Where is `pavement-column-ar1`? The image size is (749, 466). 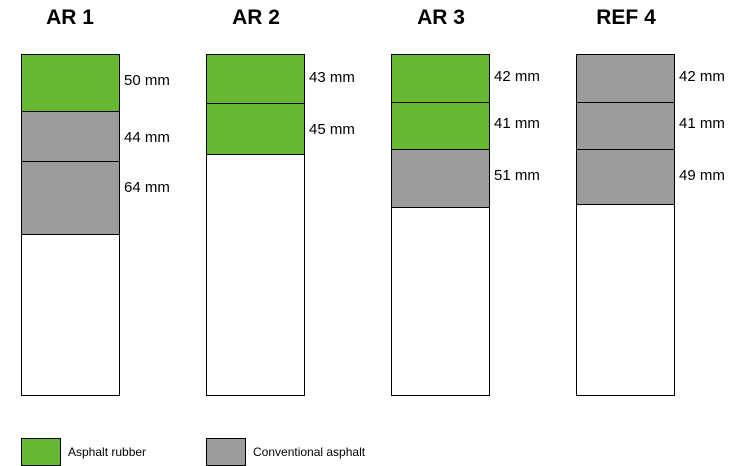 pavement-column-ar1 is located at coordinates (70, 225).